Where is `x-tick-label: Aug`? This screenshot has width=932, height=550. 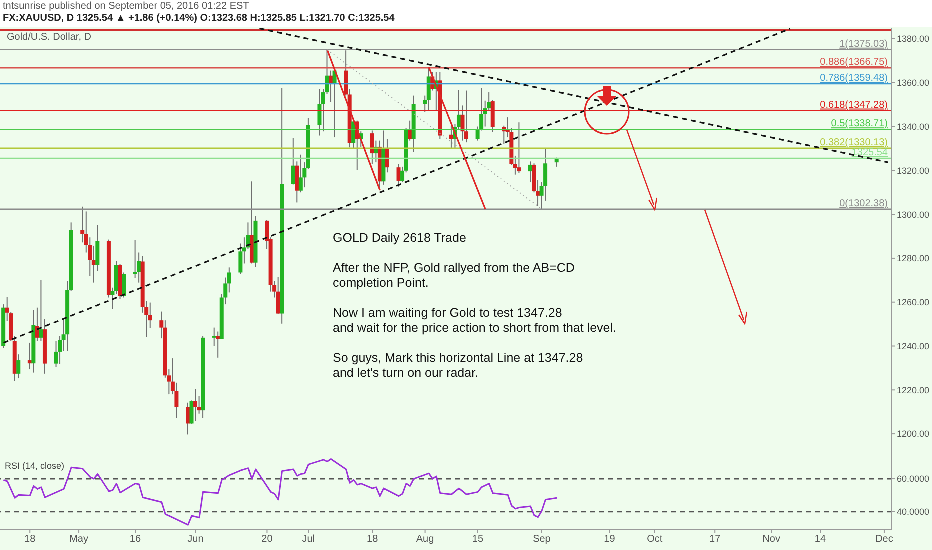 x-tick-label: Aug is located at coordinates (425, 540).